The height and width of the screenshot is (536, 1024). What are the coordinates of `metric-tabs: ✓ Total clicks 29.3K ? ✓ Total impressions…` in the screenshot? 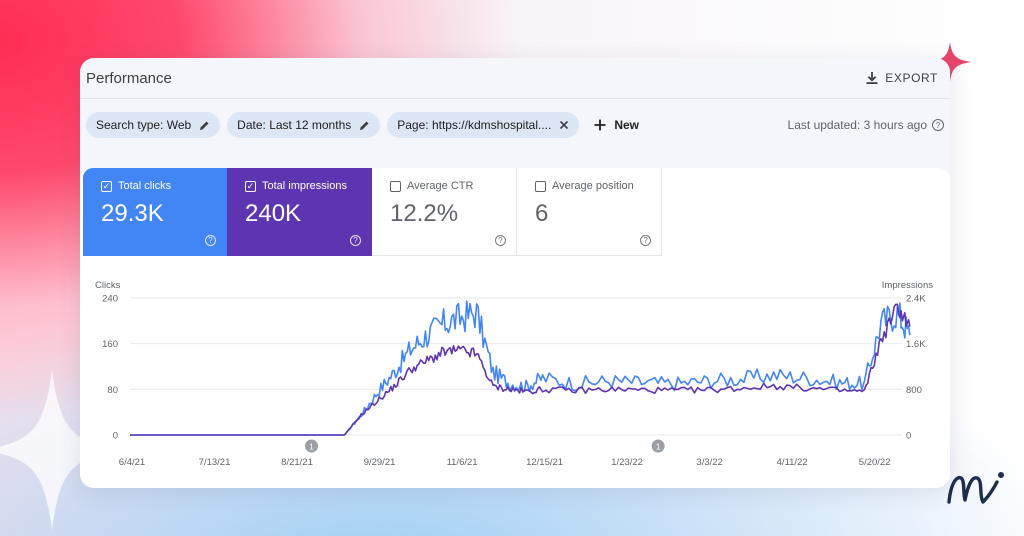 It's located at (515, 212).